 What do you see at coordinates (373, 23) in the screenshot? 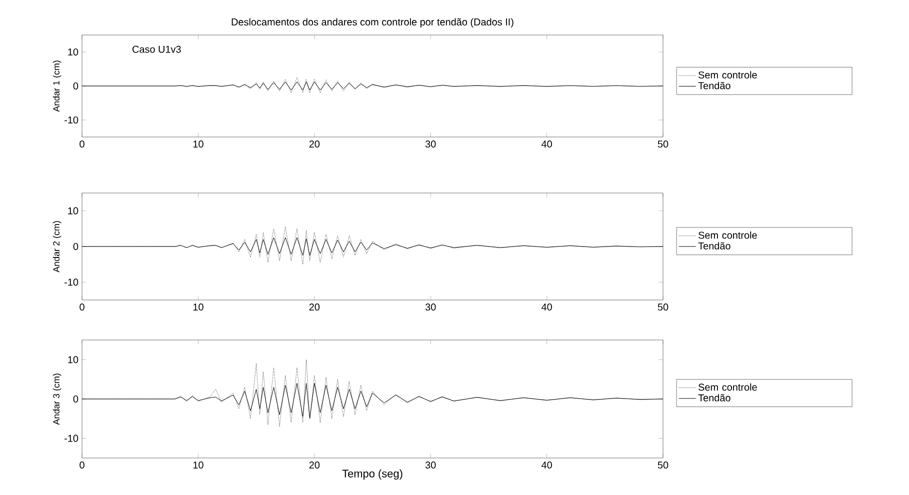
I see `chart-title: Deslocamentos dos andares com controle por tendão (Dados II)` at bounding box center [373, 23].